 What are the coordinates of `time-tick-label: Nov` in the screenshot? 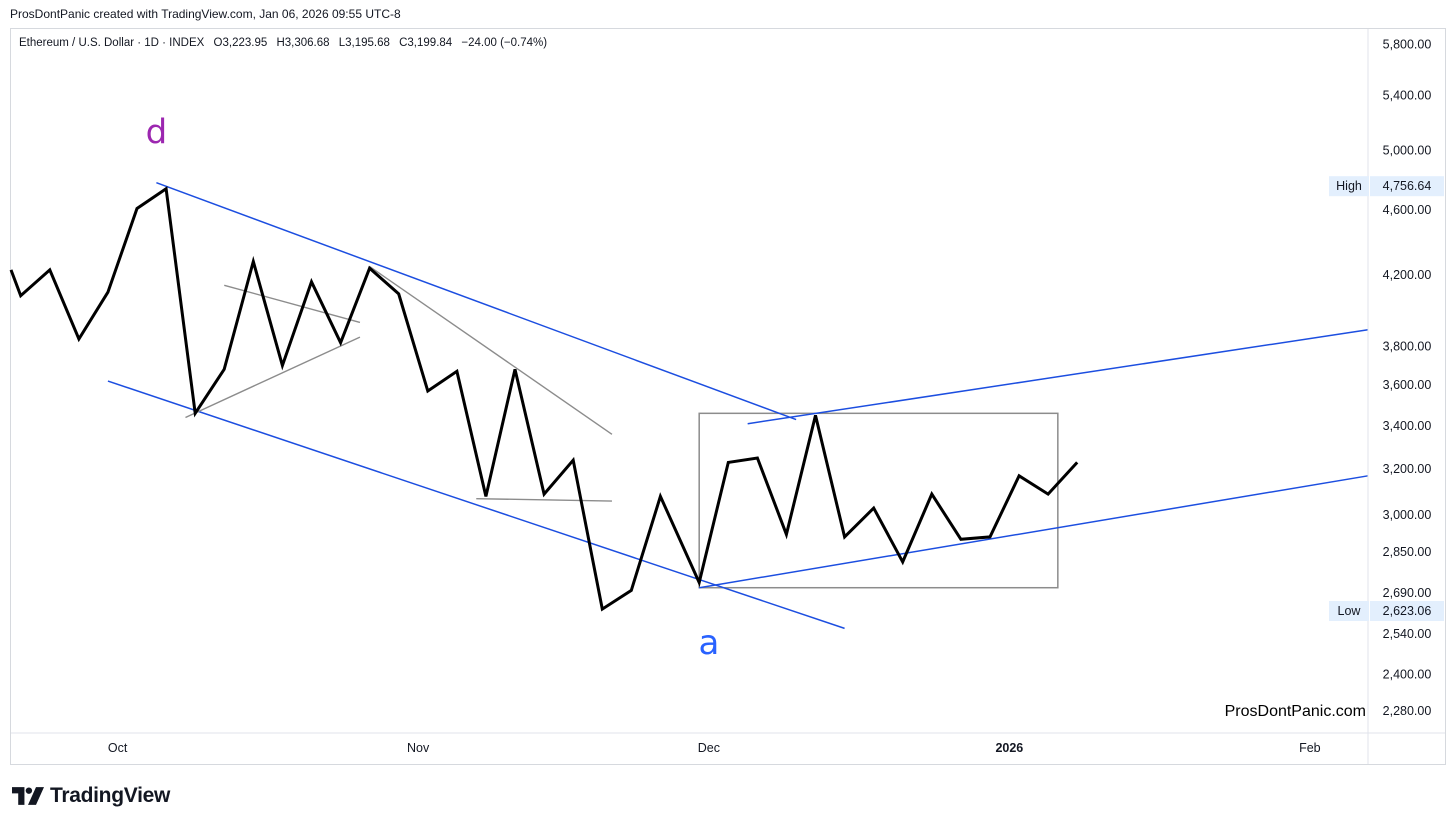 It's located at (418, 748).